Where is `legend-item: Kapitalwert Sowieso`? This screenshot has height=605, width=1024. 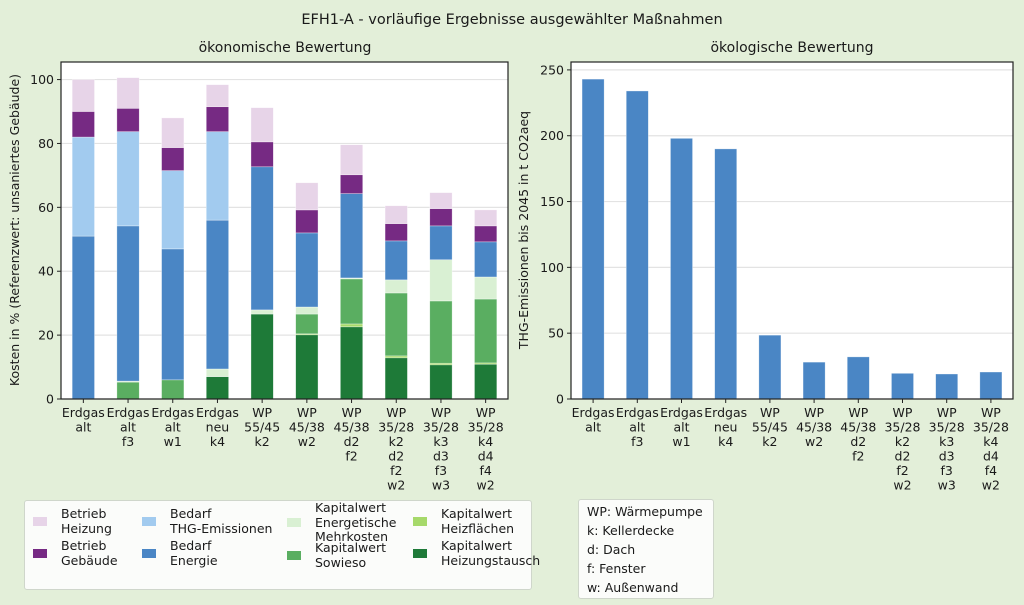 legend-item: Kapitalwert Sowieso is located at coordinates (337, 555).